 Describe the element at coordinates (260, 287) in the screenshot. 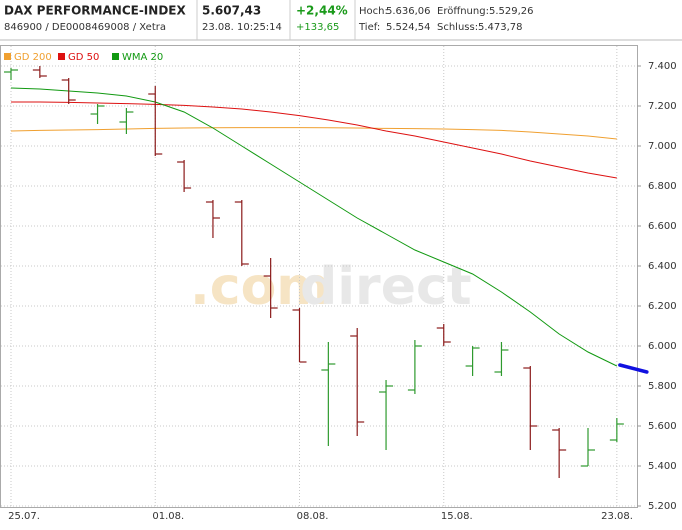

I see `watermark: .com` at that location.